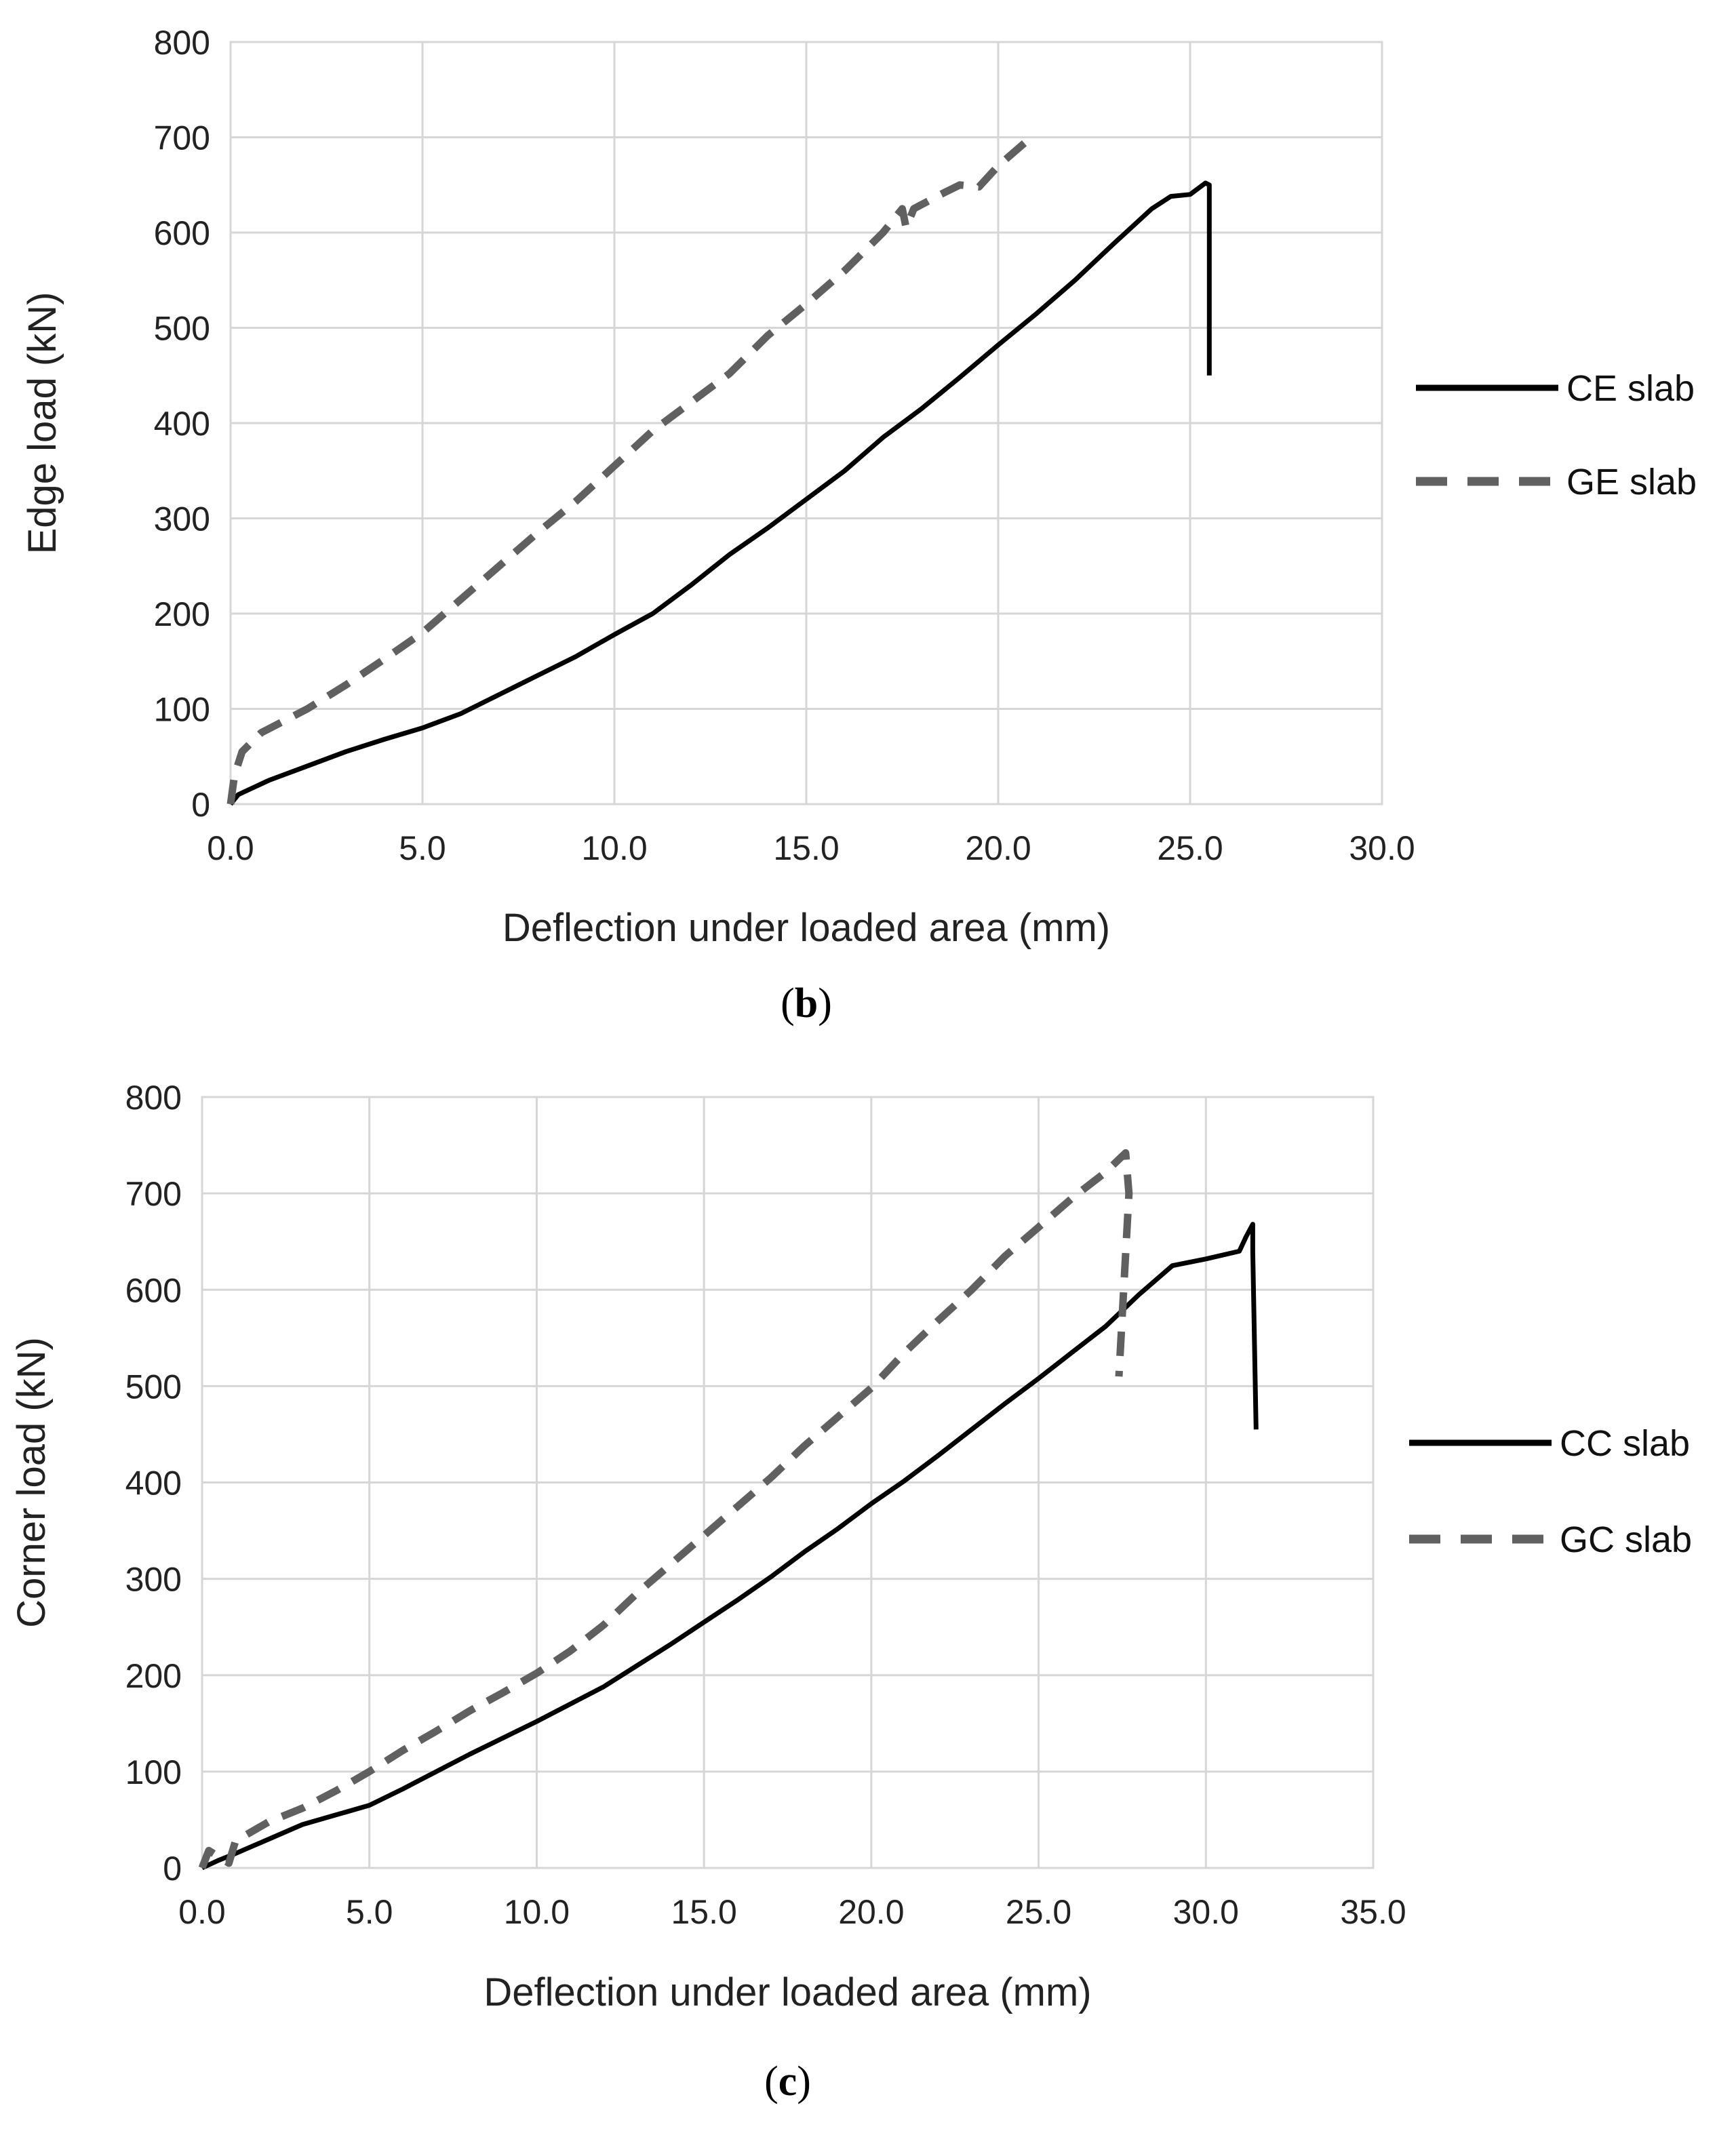 The width and height of the screenshot is (1736, 2131). I want to click on legend-label: GC slab, so click(1626, 1540).